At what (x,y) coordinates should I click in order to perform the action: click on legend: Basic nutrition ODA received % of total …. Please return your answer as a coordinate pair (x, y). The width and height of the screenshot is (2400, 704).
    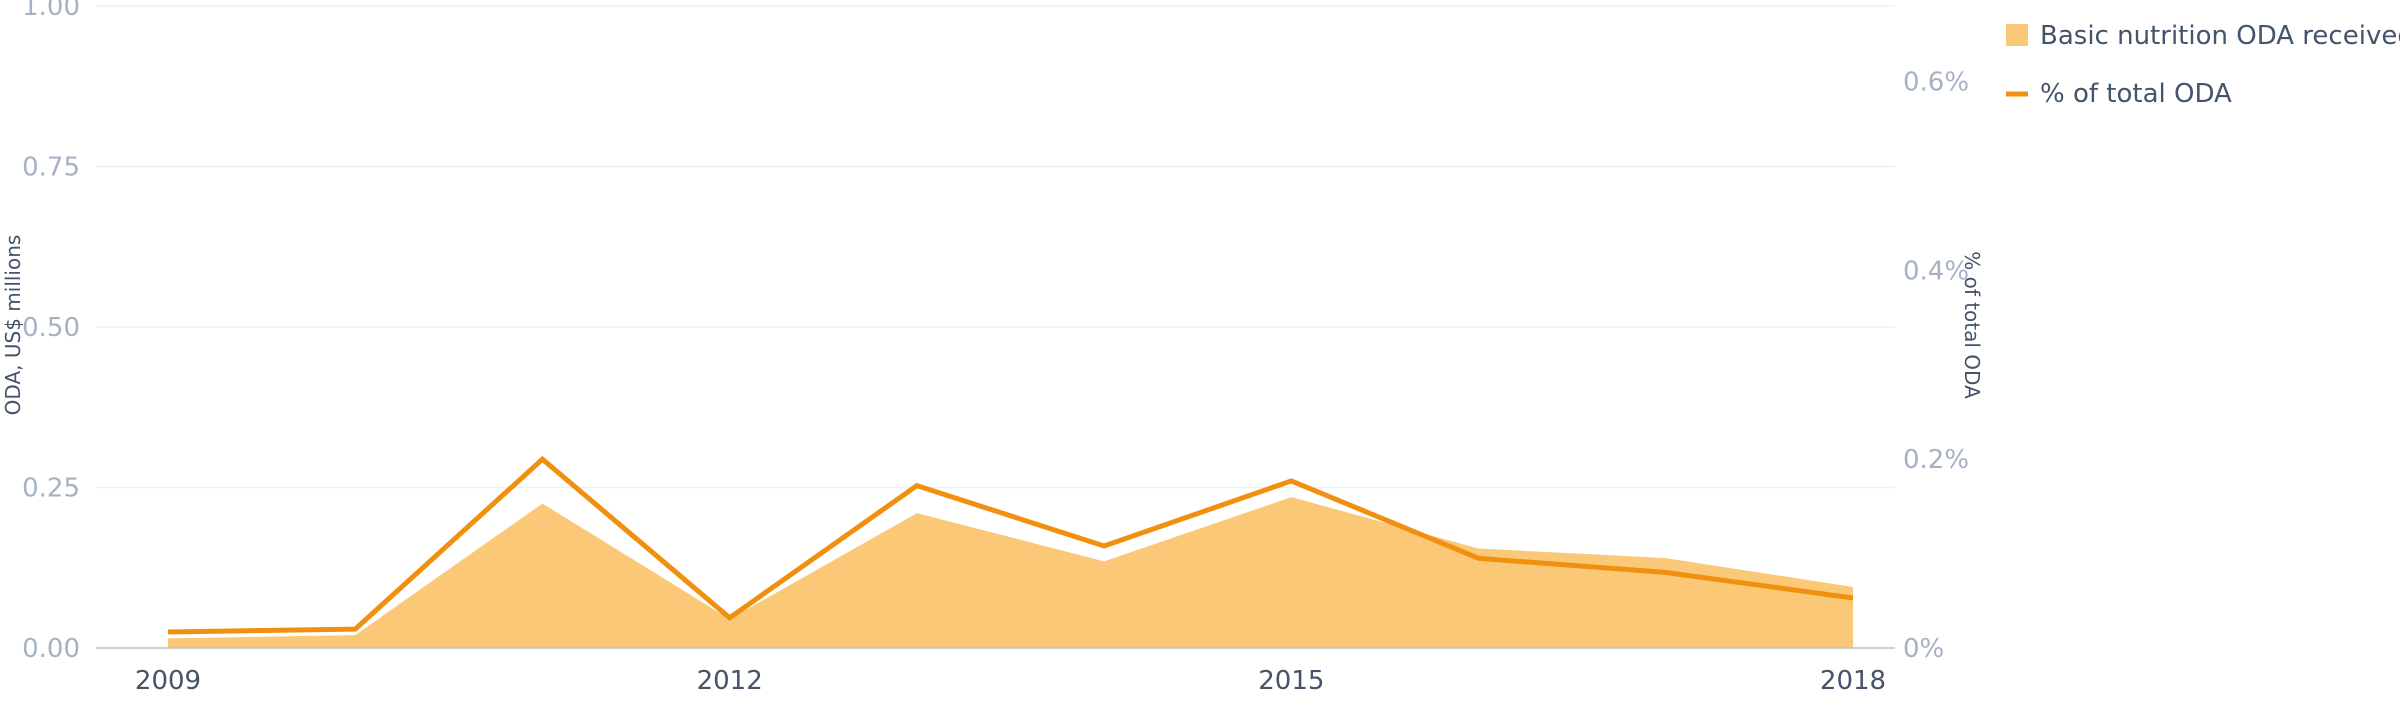
    Looking at the image, I should click on (2203, 65).